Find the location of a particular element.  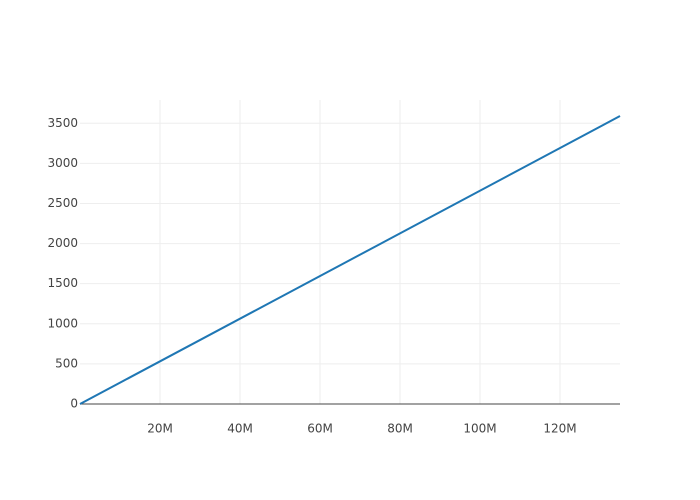

y-tick-label: 2500 is located at coordinates (62, 203).